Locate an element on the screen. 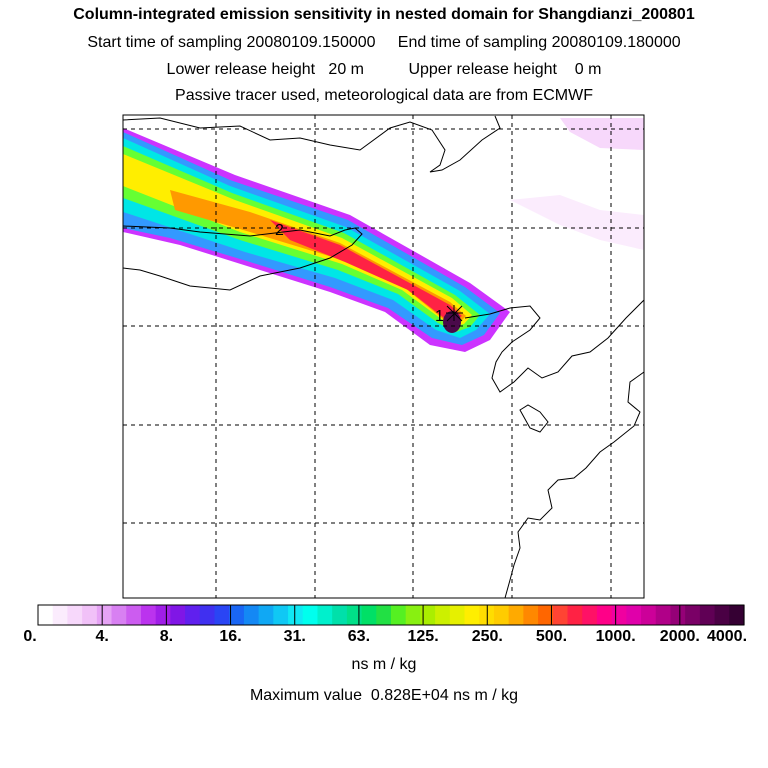 Image resolution: width=768 pixels, height=768 pixels. colorbar is located at coordinates (391, 615).